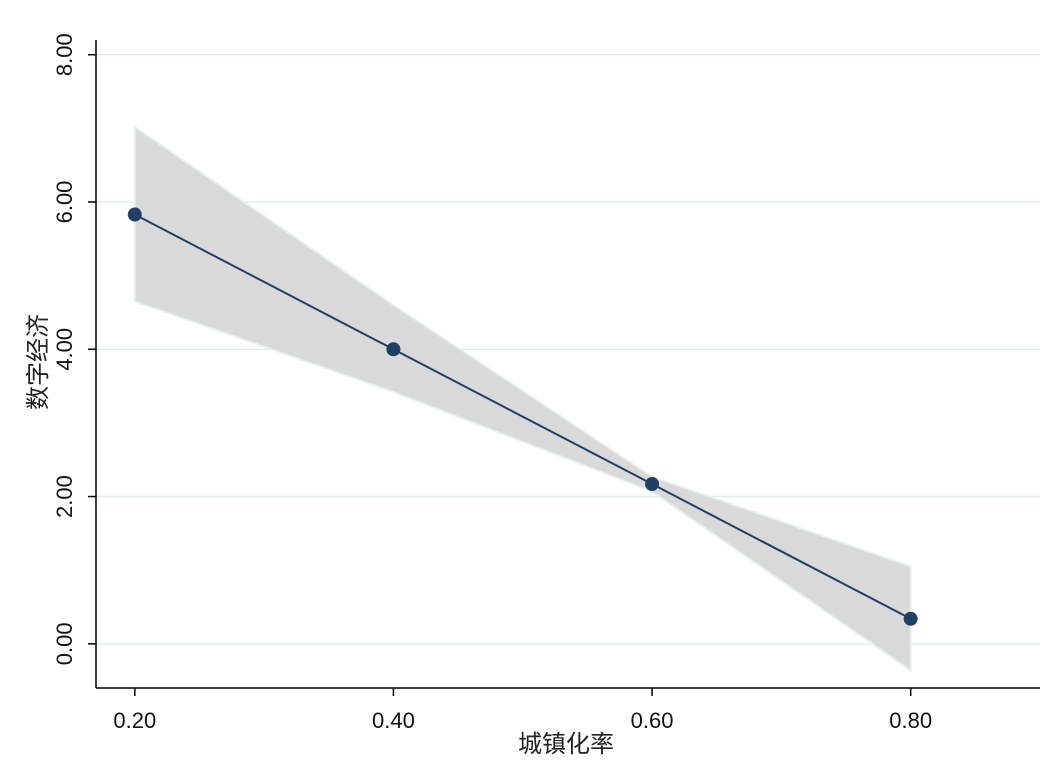  Describe the element at coordinates (393, 720) in the screenshot. I see `x-tick-label: 0.40` at that location.